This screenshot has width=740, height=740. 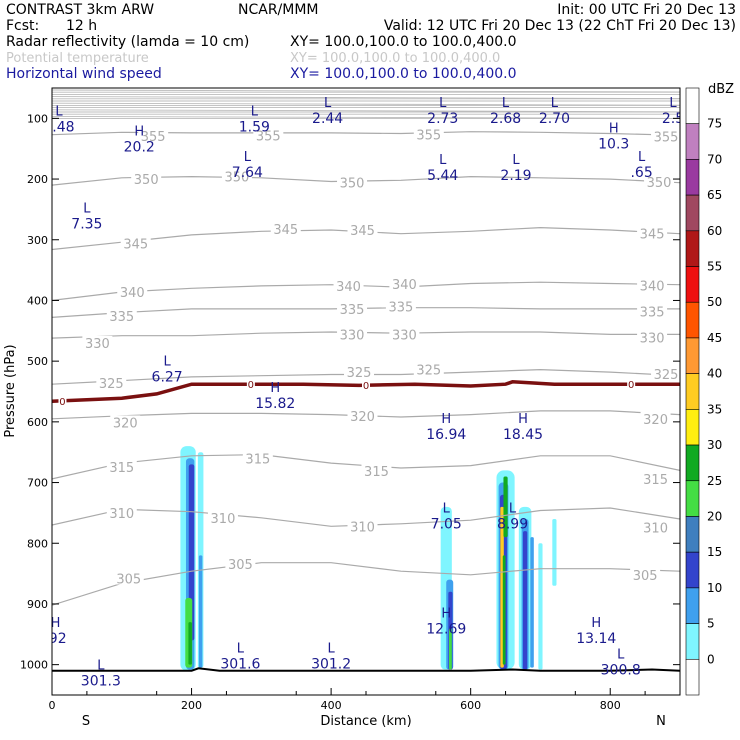 I want to click on theta-label-325-2: 325, so click(x=428, y=371).